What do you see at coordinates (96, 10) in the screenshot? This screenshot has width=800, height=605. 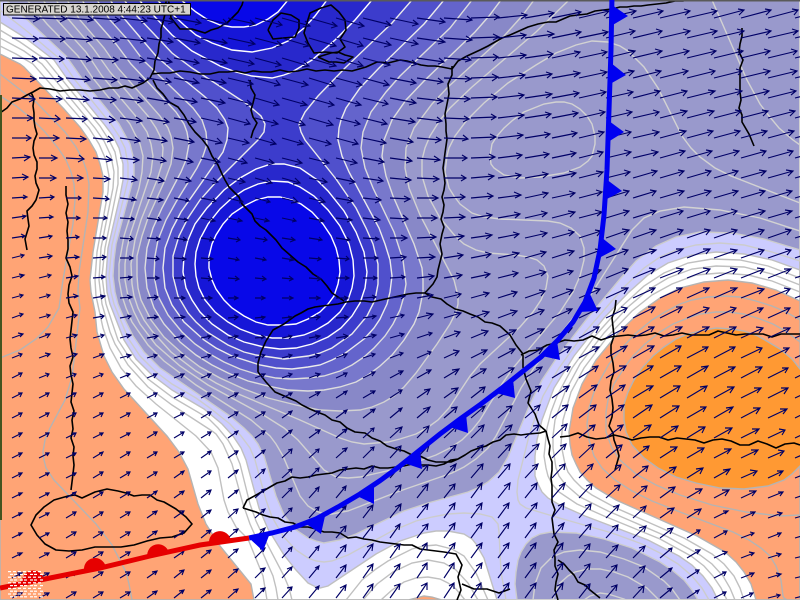 I see `svg-text:GENERATED 13.1.2008 4:44:23 UT: GENERATED 13.1.2008 4:44:23 UTC+1` at bounding box center [96, 10].